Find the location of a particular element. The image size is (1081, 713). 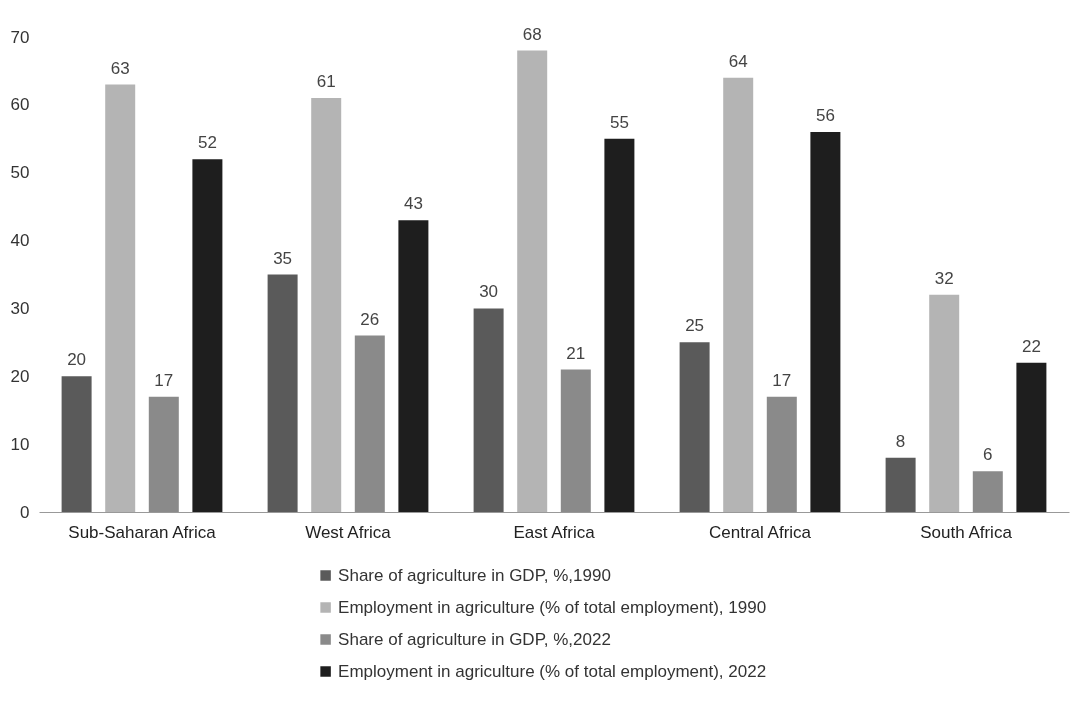

data-label: 8 is located at coordinates (900, 441).